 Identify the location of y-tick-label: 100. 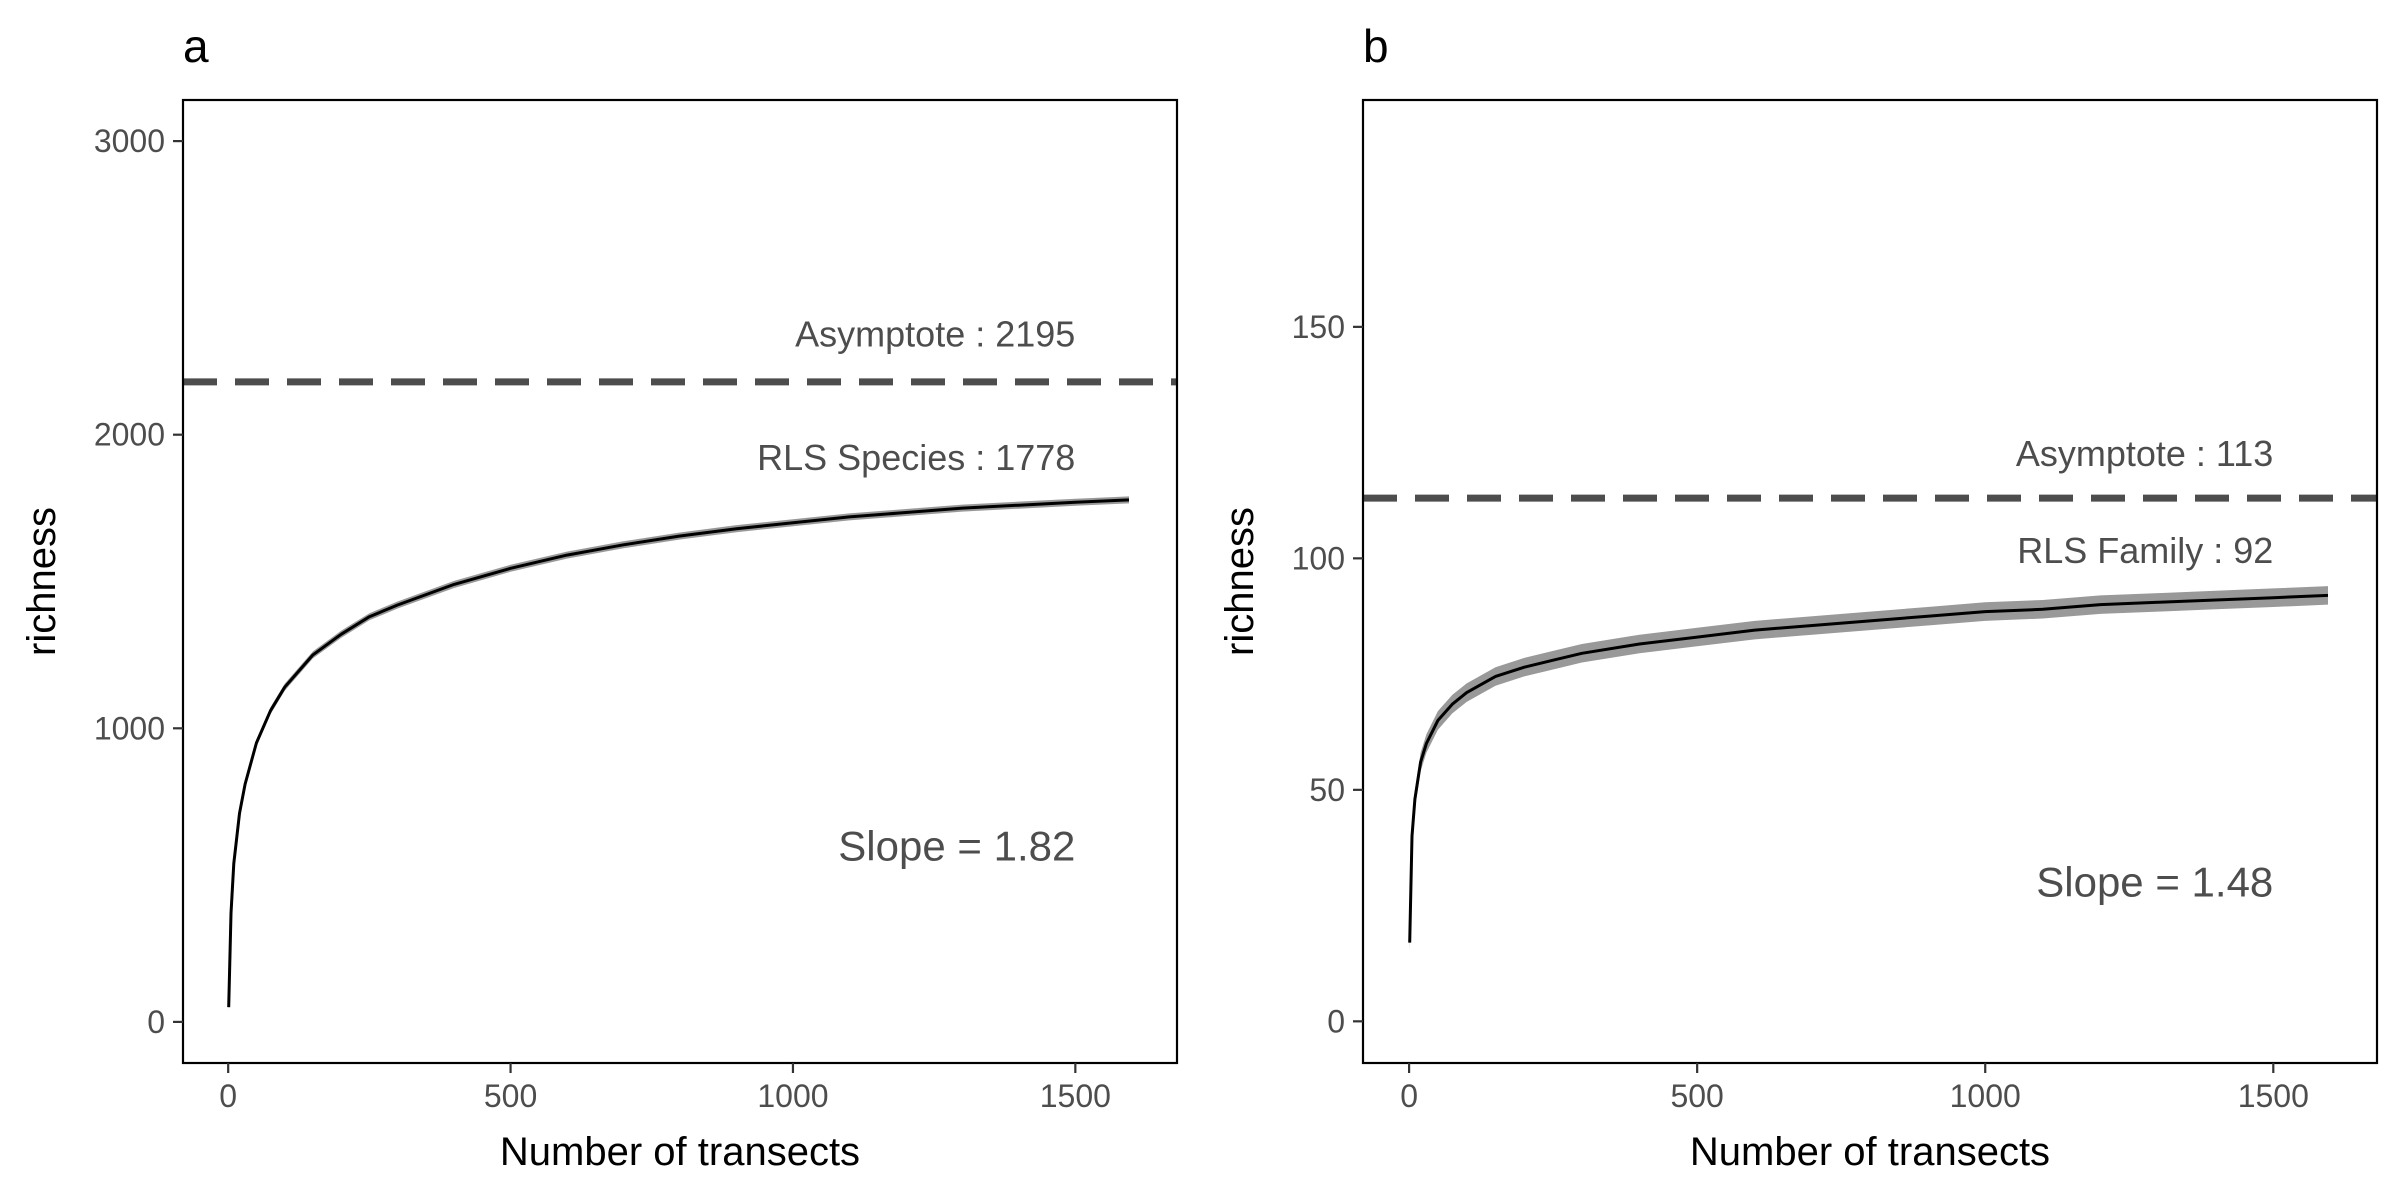
(1318, 558).